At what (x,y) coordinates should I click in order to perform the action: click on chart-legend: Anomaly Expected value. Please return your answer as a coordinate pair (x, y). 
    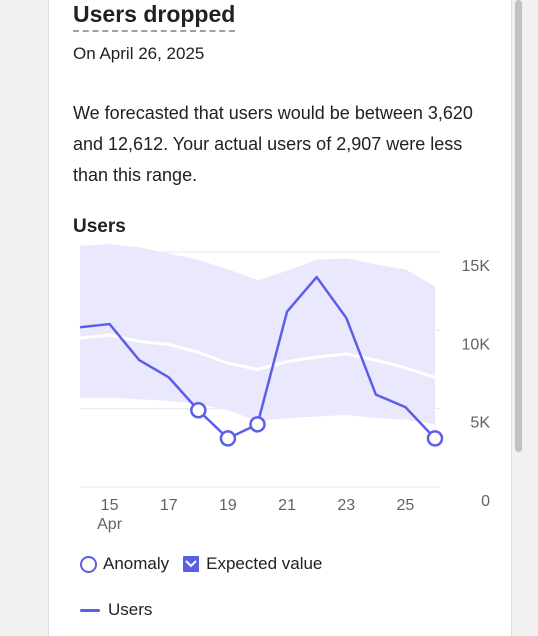
    Looking at the image, I should click on (208, 564).